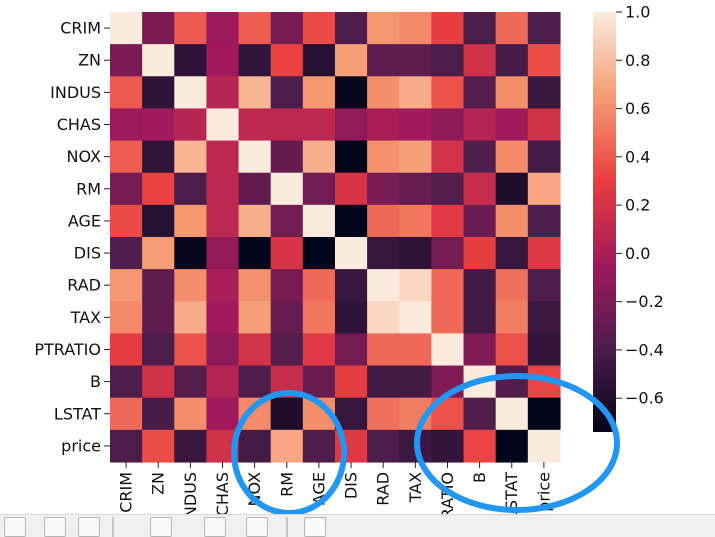  What do you see at coordinates (161, 527) in the screenshot?
I see `pan-button` at bounding box center [161, 527].